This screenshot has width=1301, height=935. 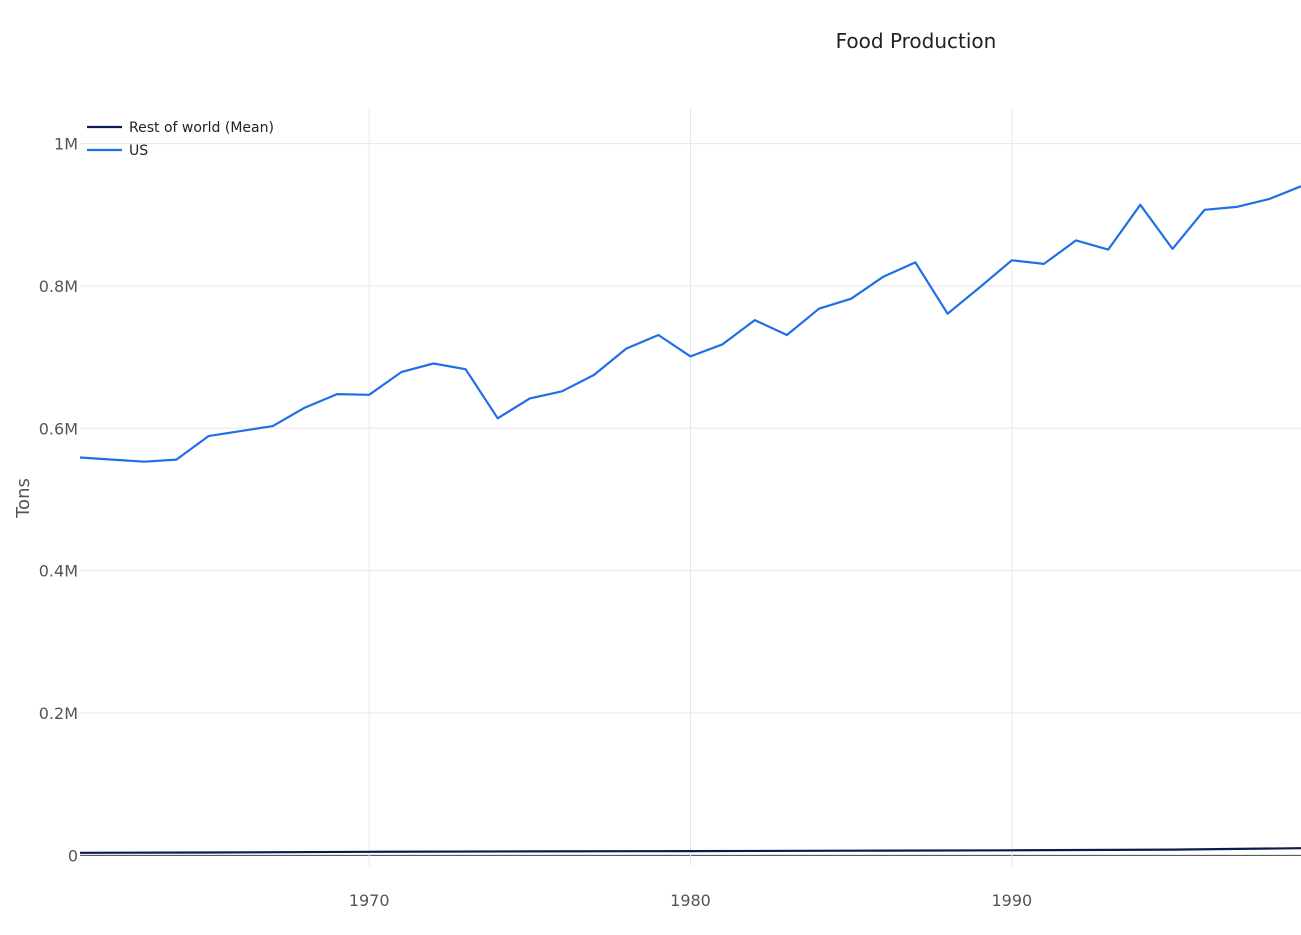 What do you see at coordinates (201, 128) in the screenshot?
I see `legend-label: Rest of world (Mean)` at bounding box center [201, 128].